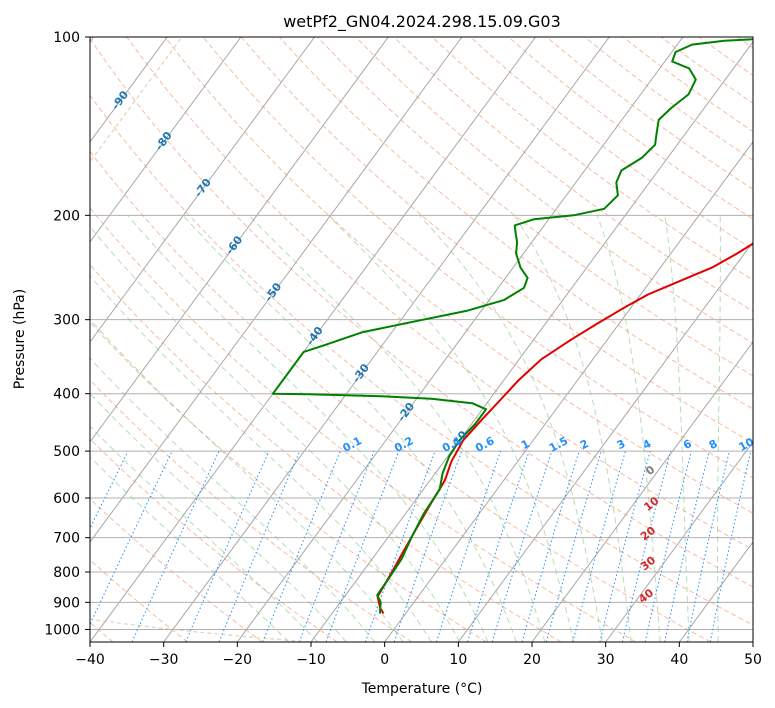  What do you see at coordinates (747, 444) in the screenshot?
I see `mixing-ratio-label: 10` at bounding box center [747, 444].